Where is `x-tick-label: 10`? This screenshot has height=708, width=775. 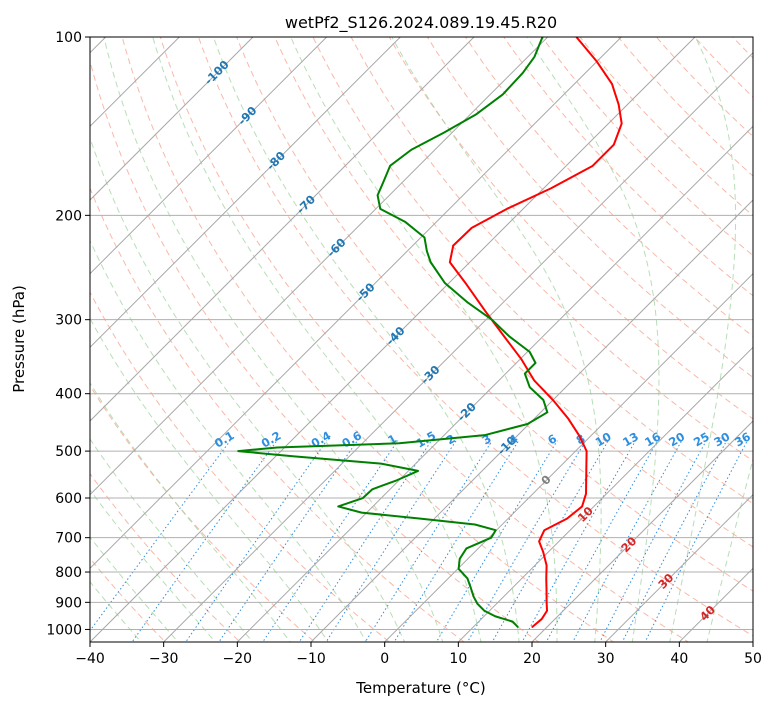
x-tick-label: 10 is located at coordinates (458, 659).